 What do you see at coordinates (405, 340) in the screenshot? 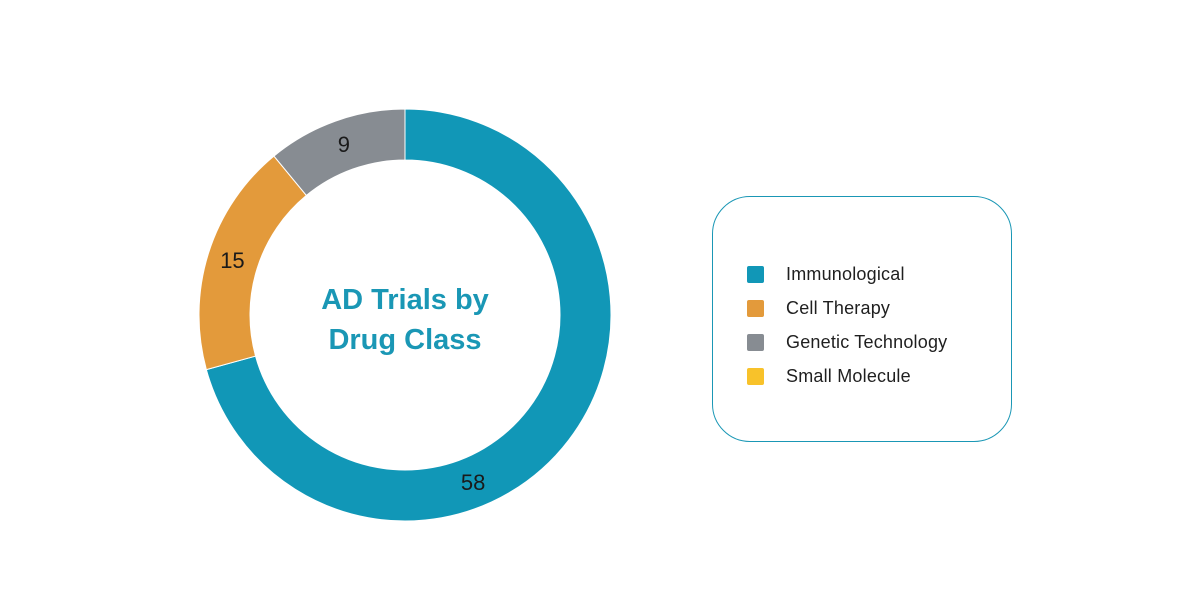
I see `chart-title-line-2: Drug Class` at bounding box center [405, 340].